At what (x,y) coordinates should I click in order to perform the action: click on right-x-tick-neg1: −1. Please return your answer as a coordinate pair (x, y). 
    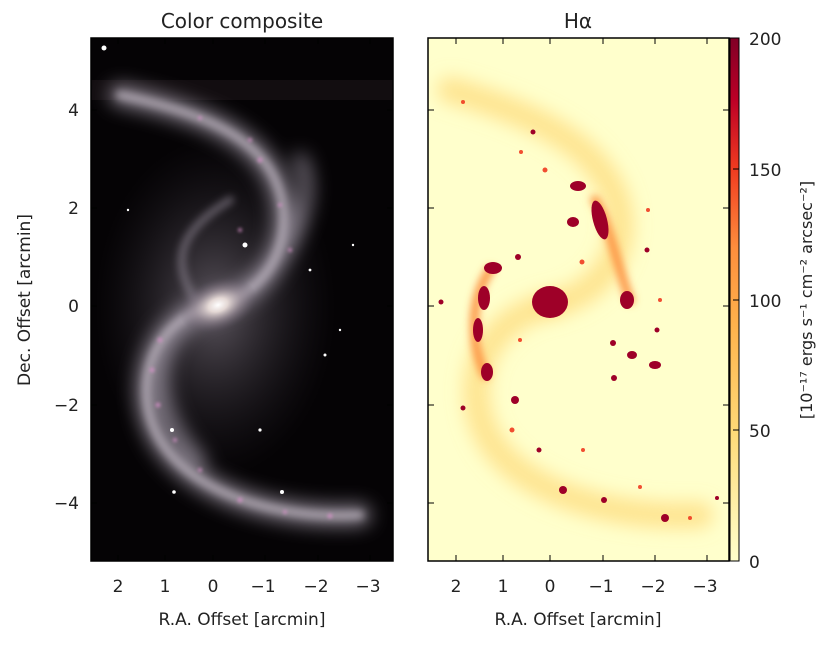
    Looking at the image, I should click on (600, 587).